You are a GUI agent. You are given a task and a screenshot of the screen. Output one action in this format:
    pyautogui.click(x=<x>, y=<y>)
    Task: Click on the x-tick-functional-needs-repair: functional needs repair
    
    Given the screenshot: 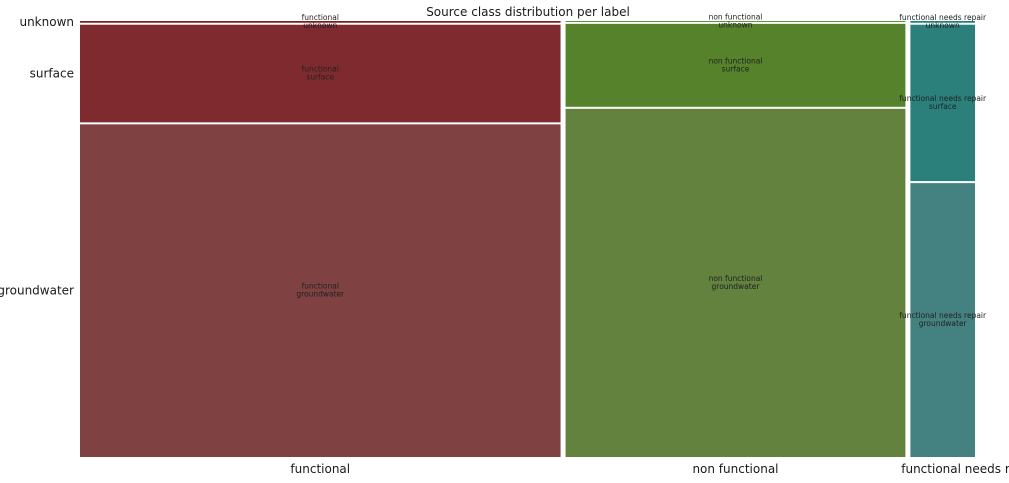 What is the action you would take?
    pyautogui.click(x=955, y=469)
    